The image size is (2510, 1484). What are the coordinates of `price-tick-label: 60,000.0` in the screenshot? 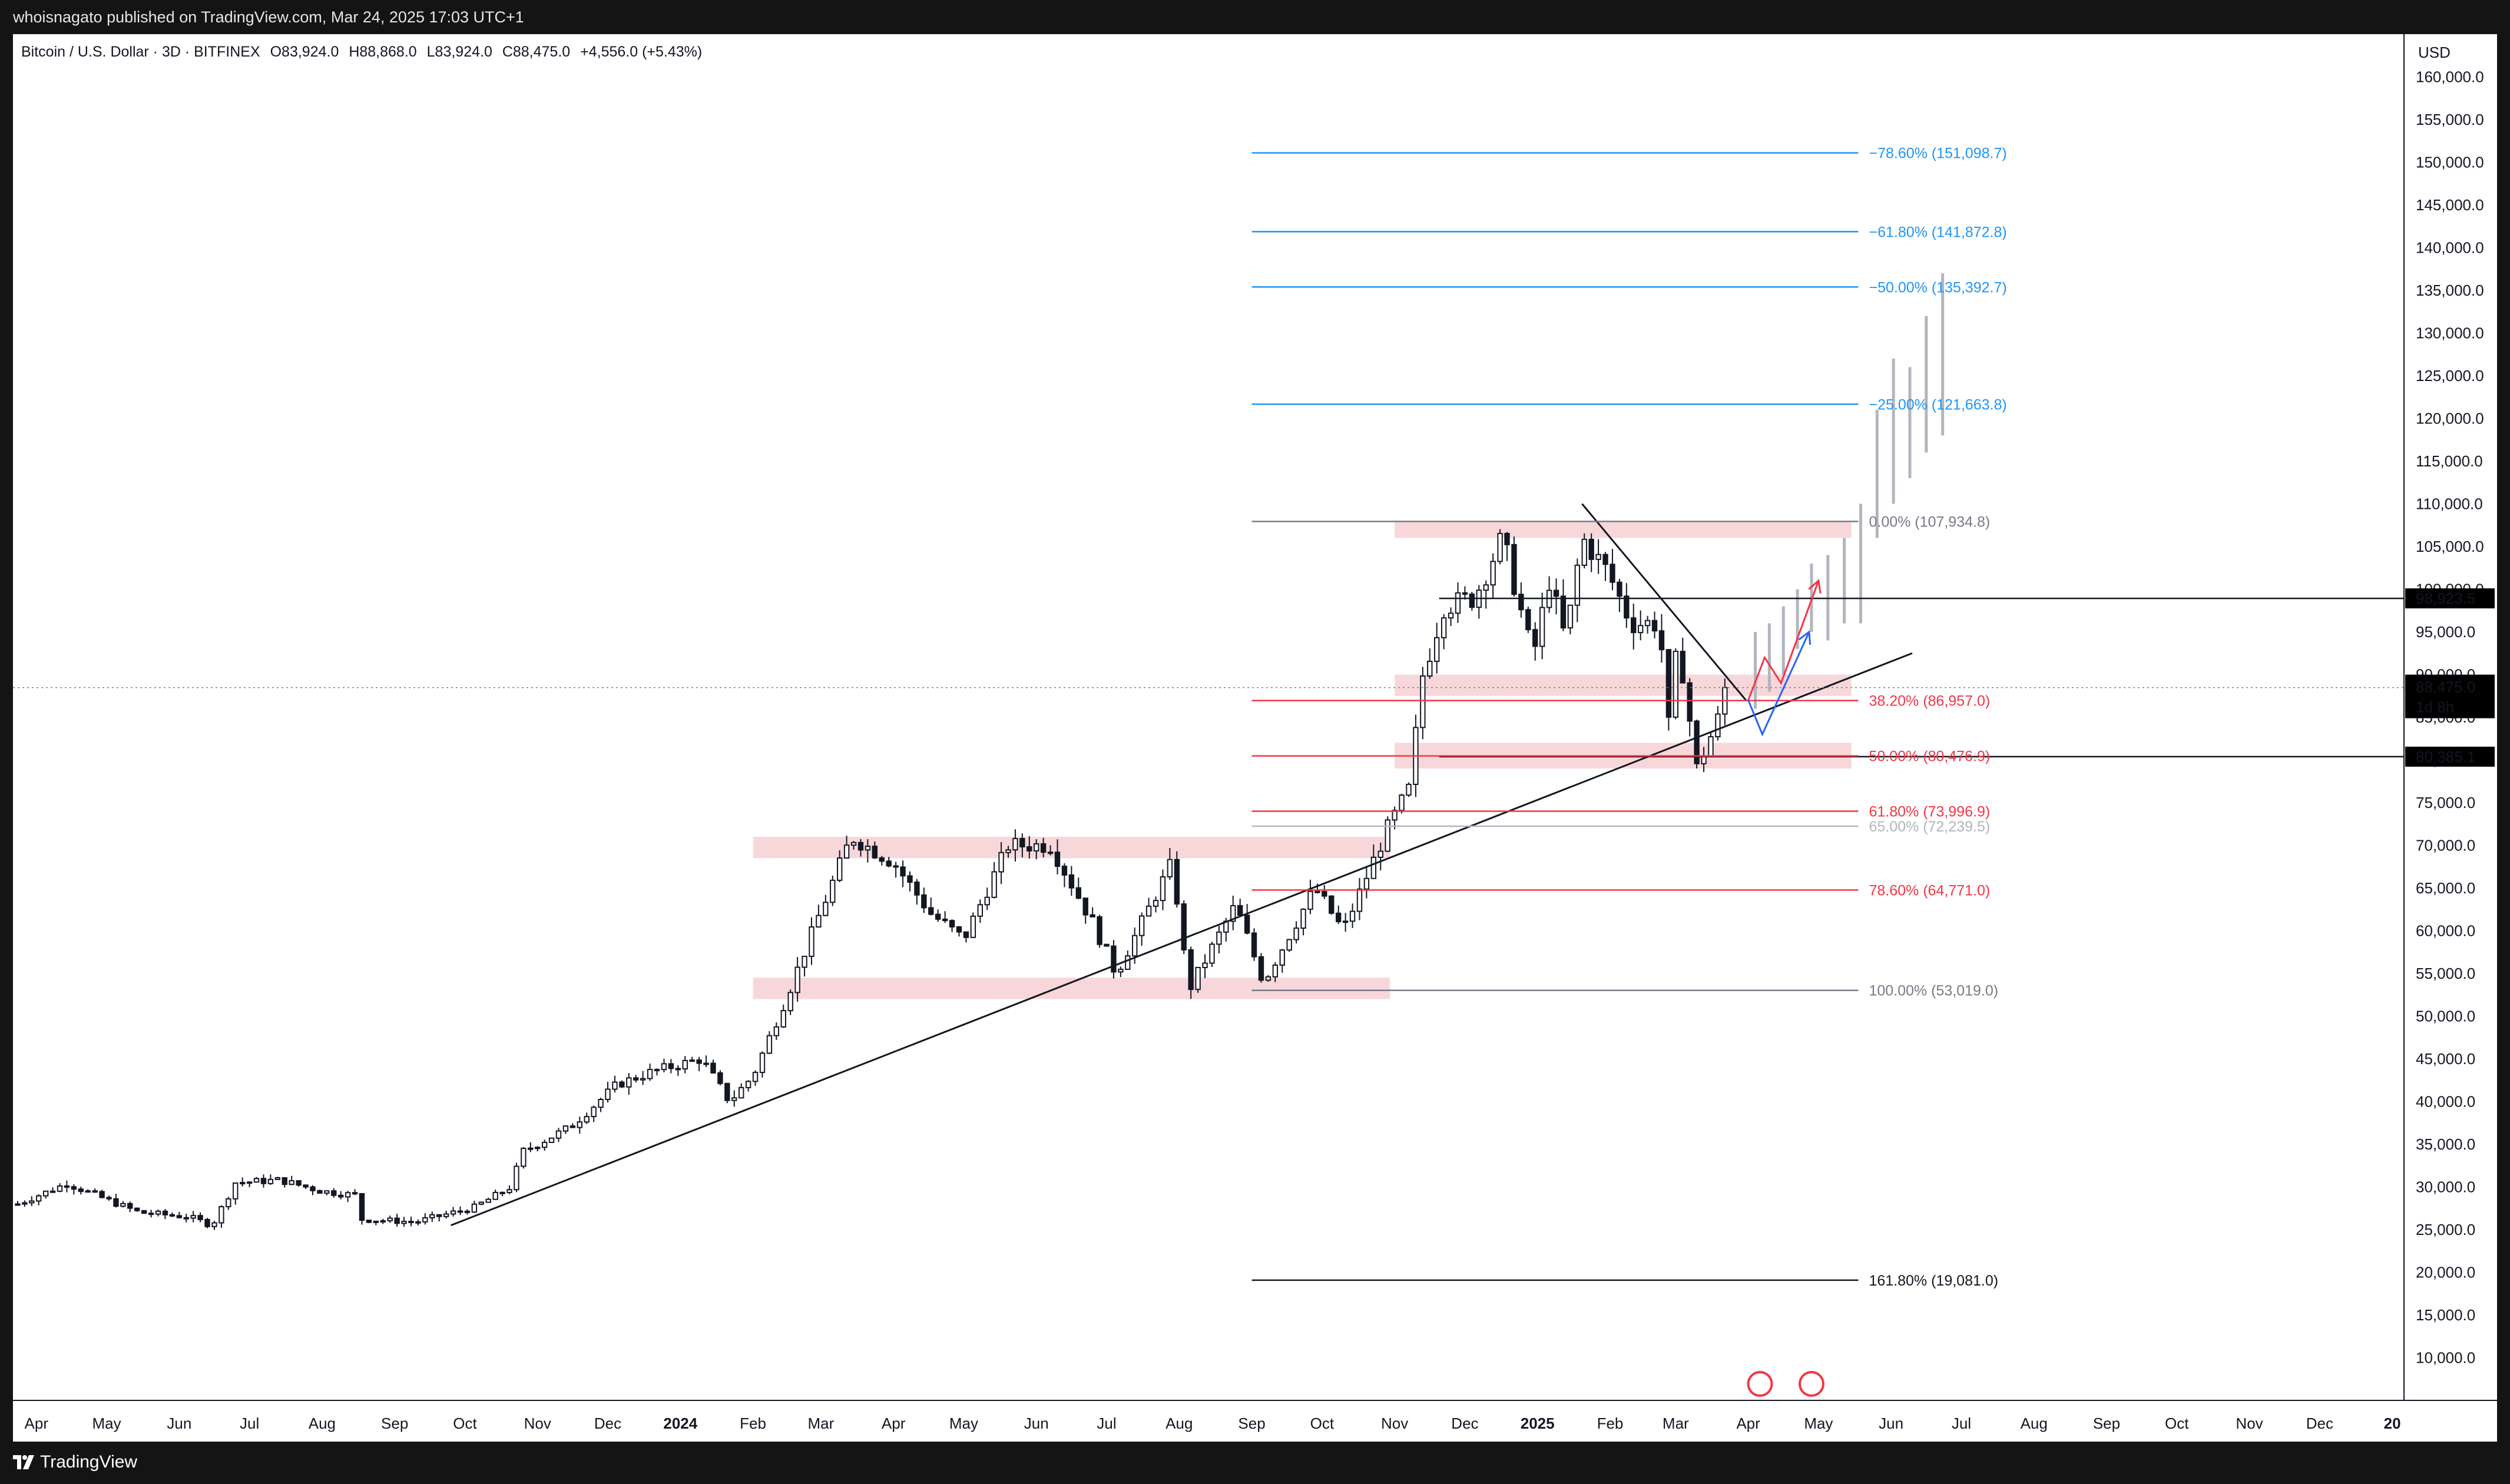 It's located at (2445, 931).